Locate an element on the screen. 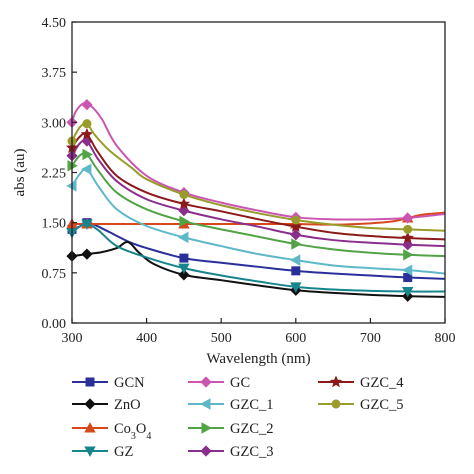 Image resolution: width=474 pixels, height=474 pixels. legend-label: GZC_3 is located at coordinates (252, 452).